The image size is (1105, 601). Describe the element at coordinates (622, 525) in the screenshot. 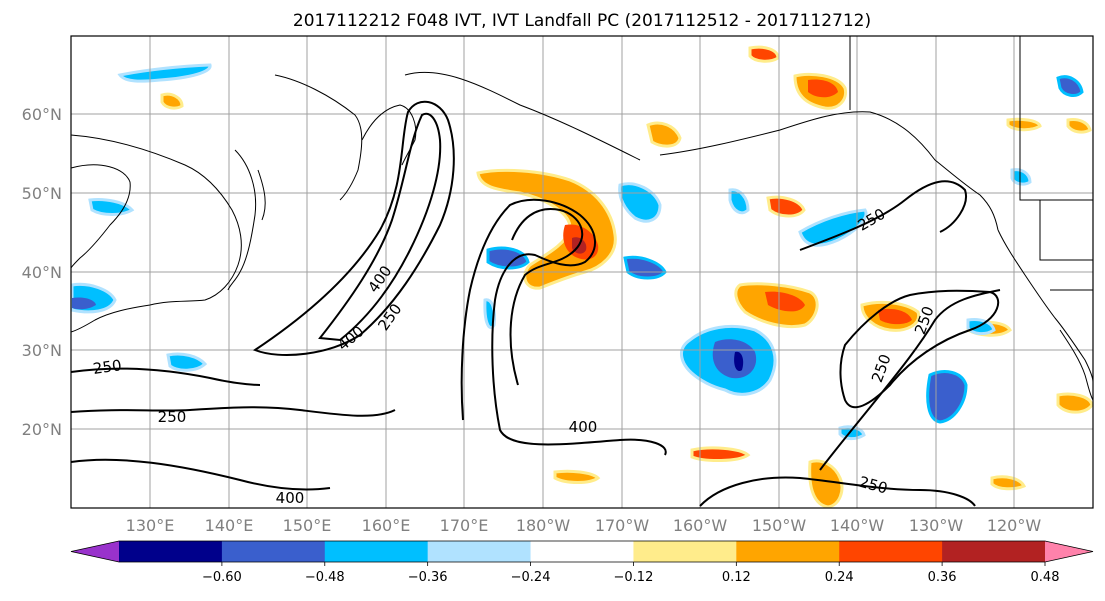

I see `lon-label: 170°W` at that location.